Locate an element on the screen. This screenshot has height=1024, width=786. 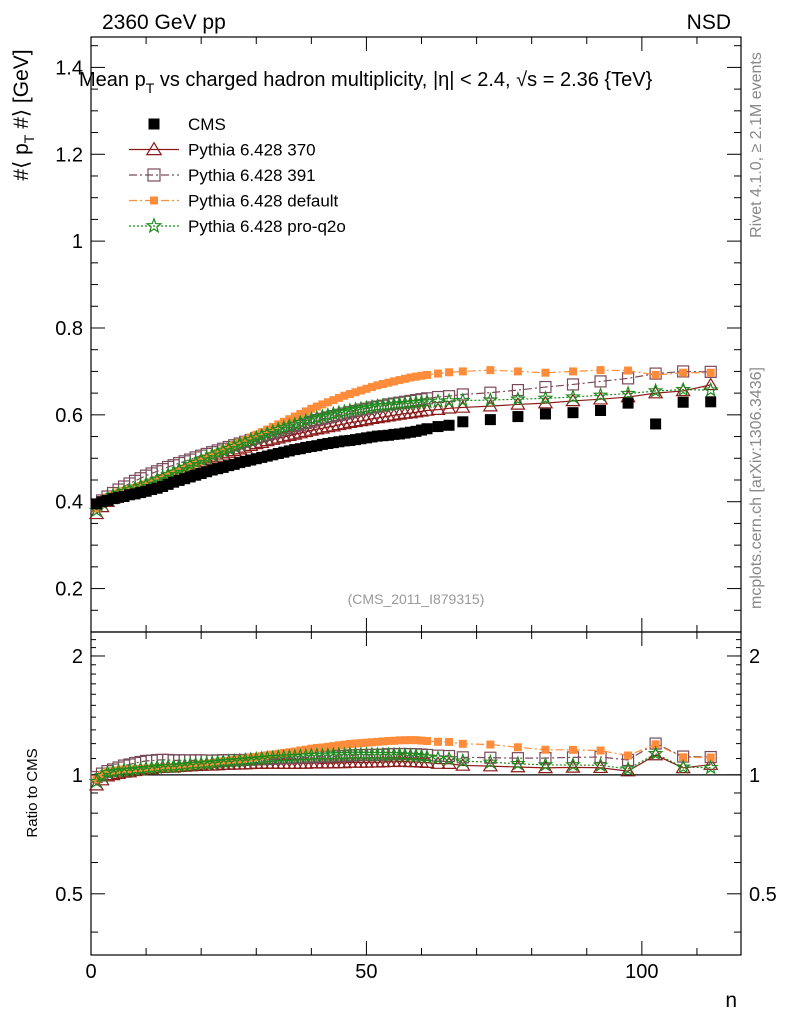
legend-marker is located at coordinates (154, 175).